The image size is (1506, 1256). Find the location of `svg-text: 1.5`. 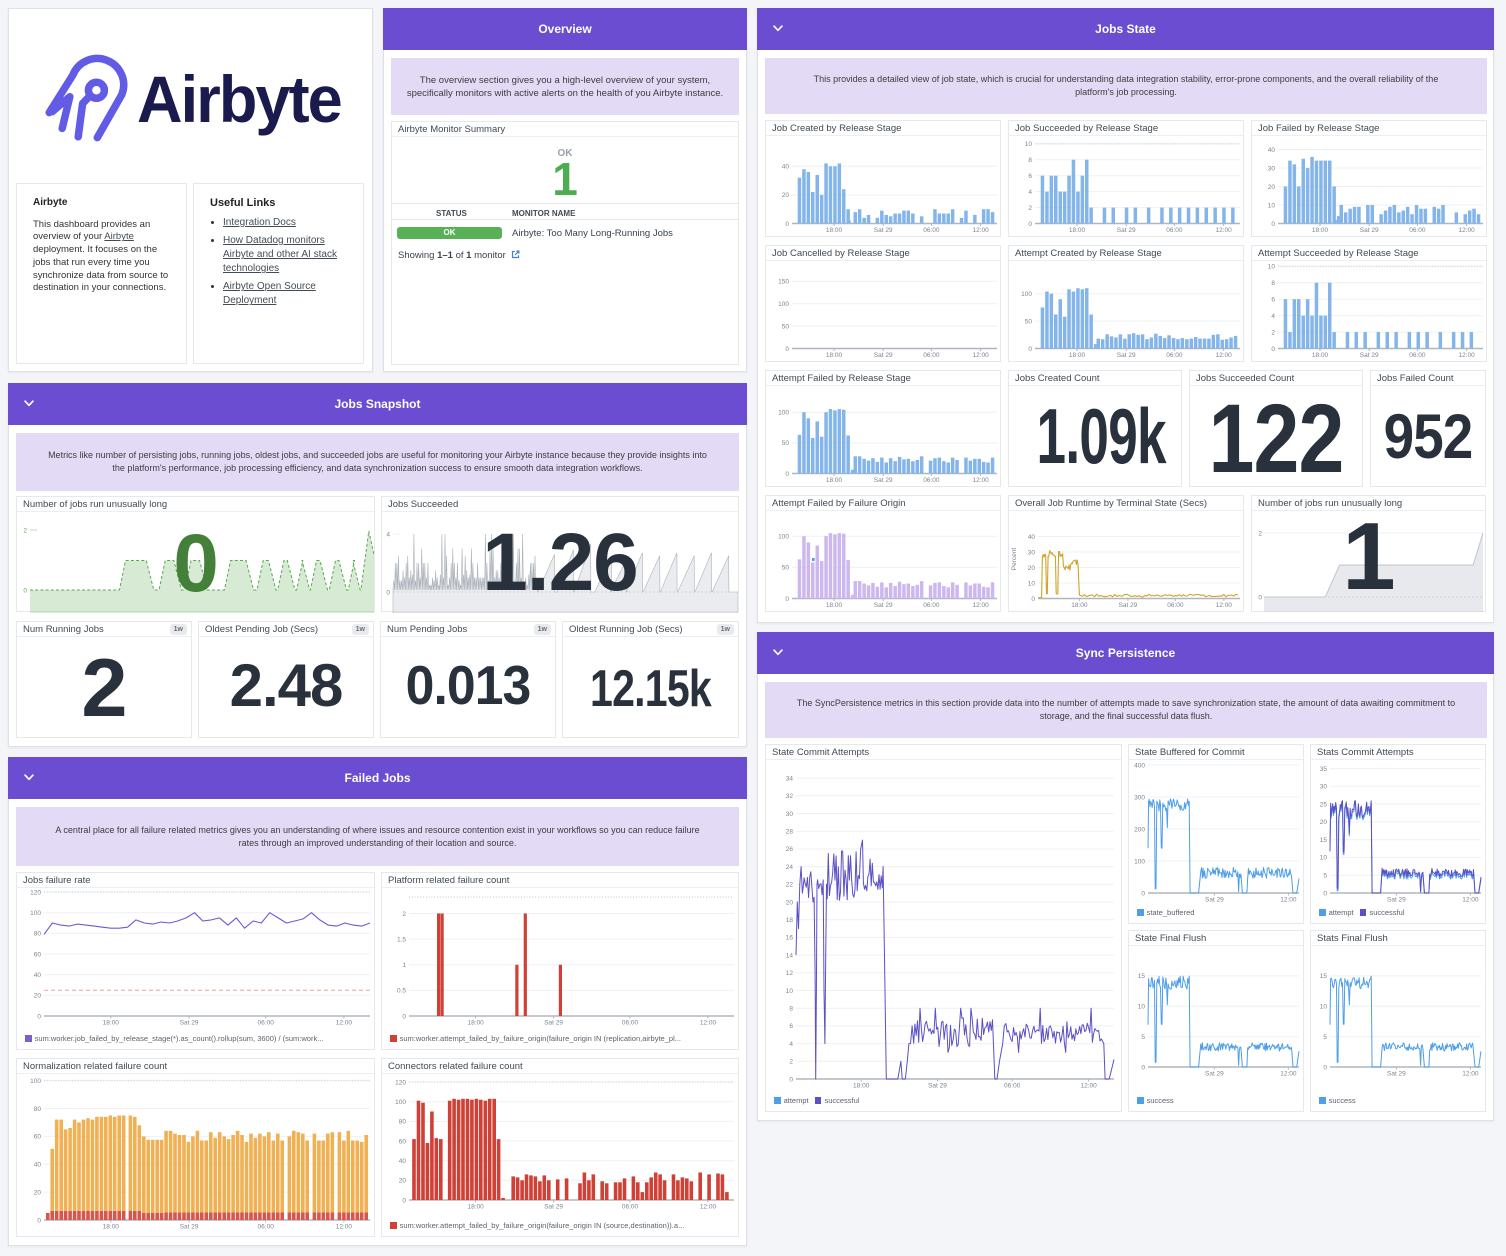

svg-text: 1.5 is located at coordinates (401, 939).